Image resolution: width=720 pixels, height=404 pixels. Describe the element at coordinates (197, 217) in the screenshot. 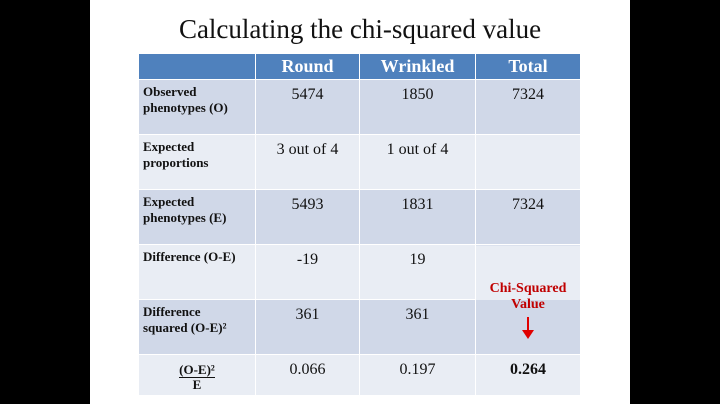

I see `row-label: Expected phenotypes (E)` at that location.